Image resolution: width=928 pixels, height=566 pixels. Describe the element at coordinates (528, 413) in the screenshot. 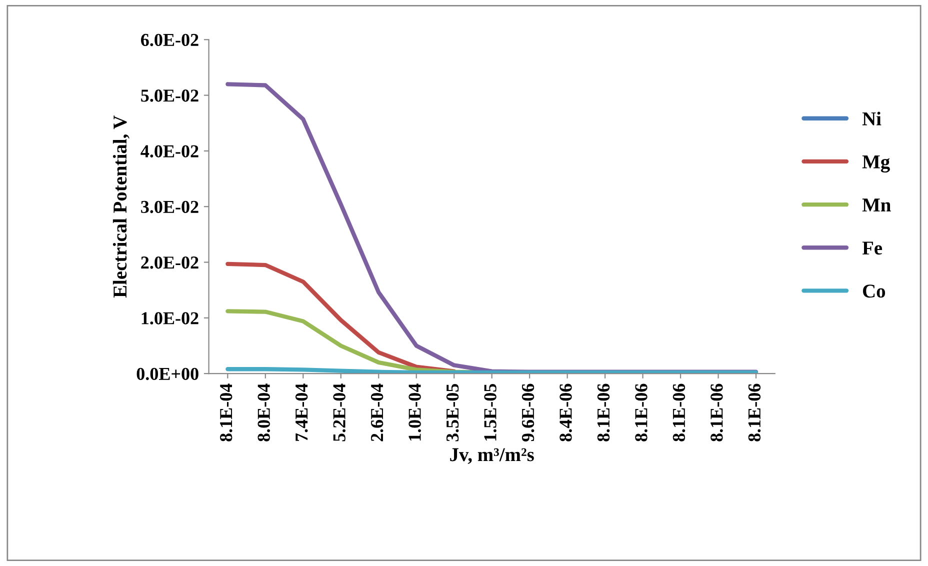

I see `x-tick-label: 9.6E-06` at that location.